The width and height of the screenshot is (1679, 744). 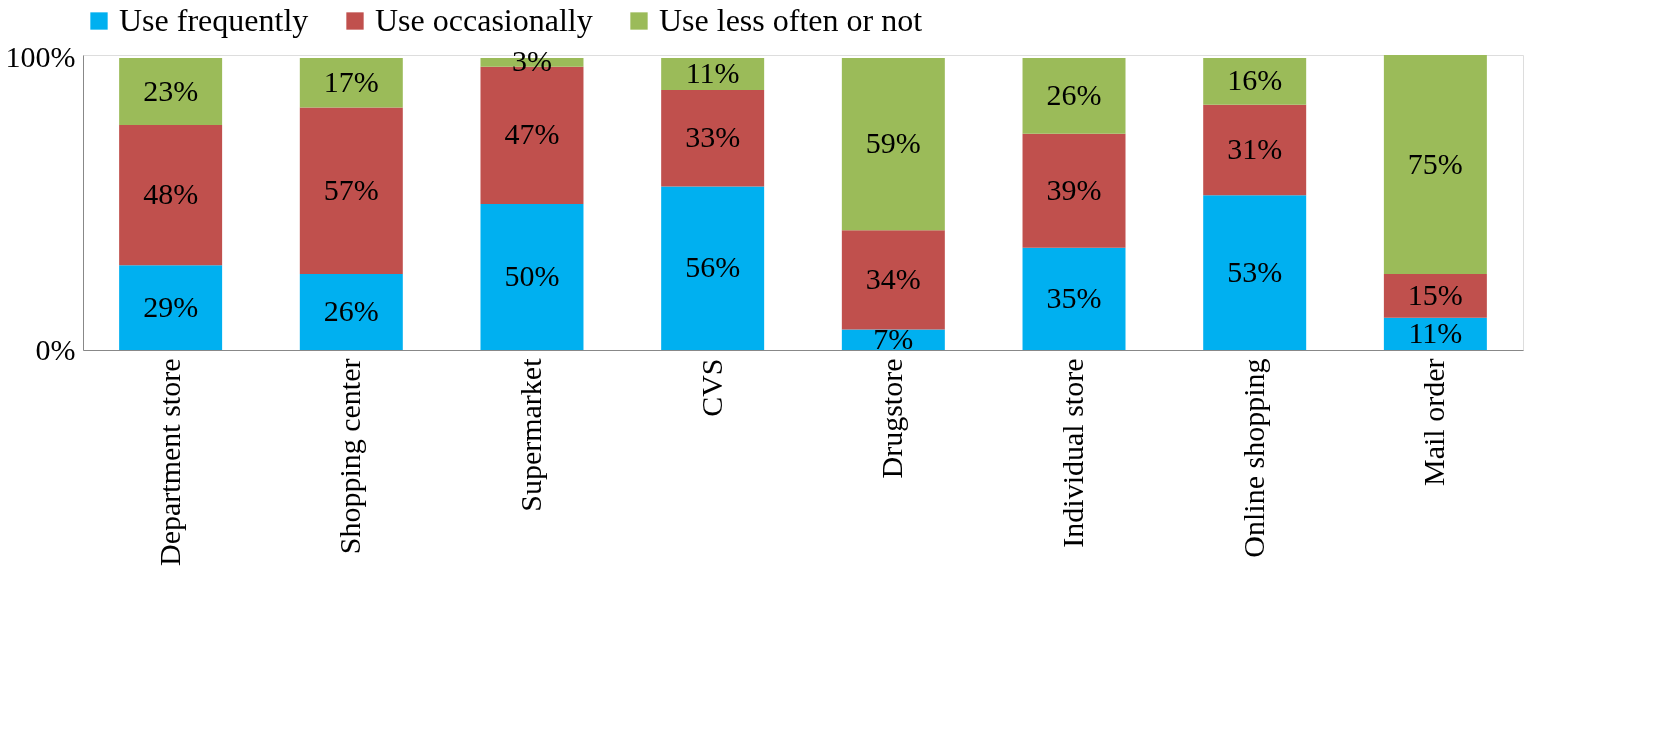 I want to click on data-label: 7%, so click(x=893, y=338).